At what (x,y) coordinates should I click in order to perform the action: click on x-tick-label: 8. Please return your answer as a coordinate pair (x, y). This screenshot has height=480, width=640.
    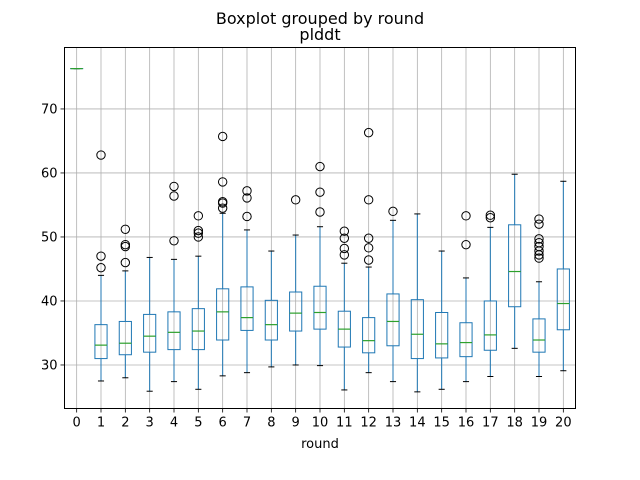
    Looking at the image, I should click on (271, 423).